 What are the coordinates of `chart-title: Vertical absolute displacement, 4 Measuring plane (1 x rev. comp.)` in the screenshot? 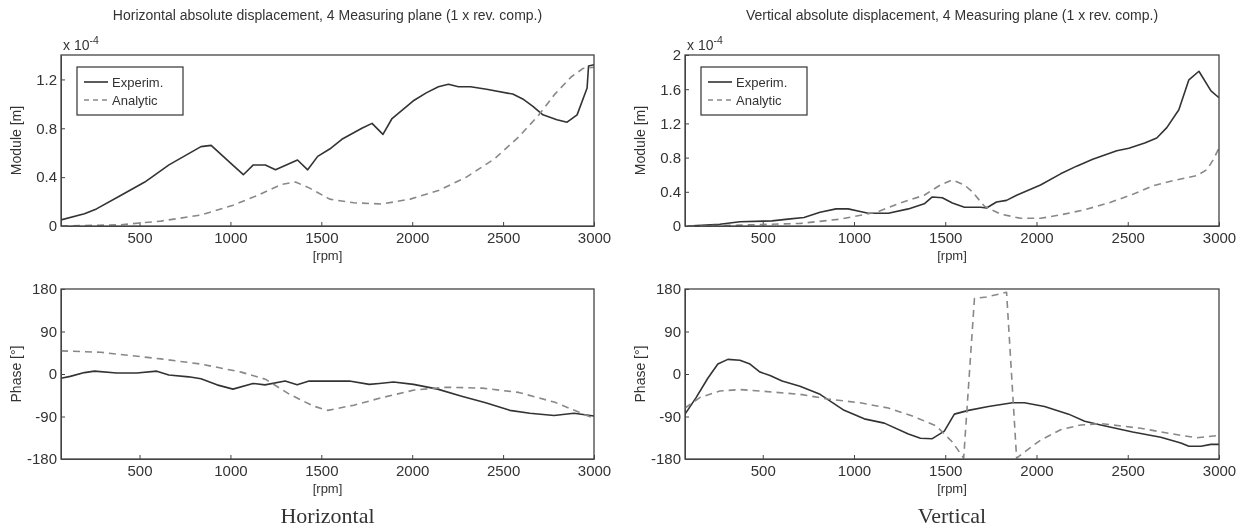 It's located at (952, 15).